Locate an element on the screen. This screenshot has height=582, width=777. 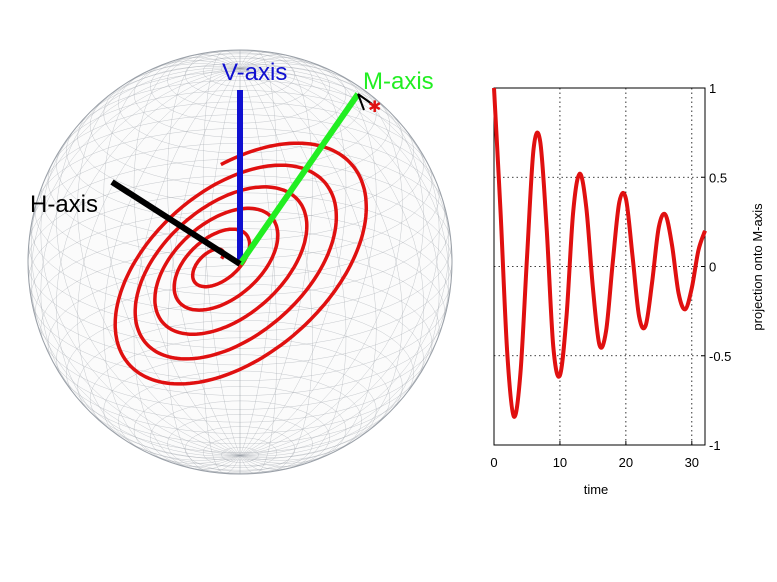
y-tick-label: 0.5 is located at coordinates (718, 177).